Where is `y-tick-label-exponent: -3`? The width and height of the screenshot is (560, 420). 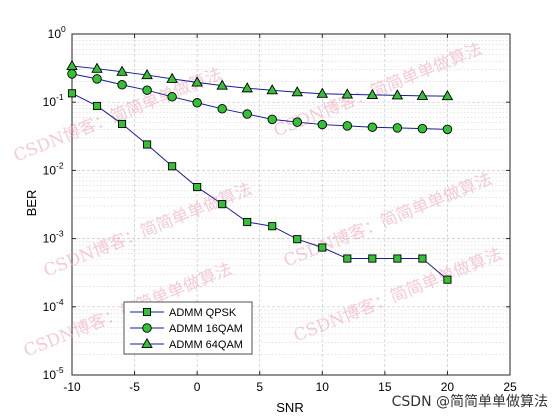 y-tick-label-exponent: -3 is located at coordinates (60, 234).